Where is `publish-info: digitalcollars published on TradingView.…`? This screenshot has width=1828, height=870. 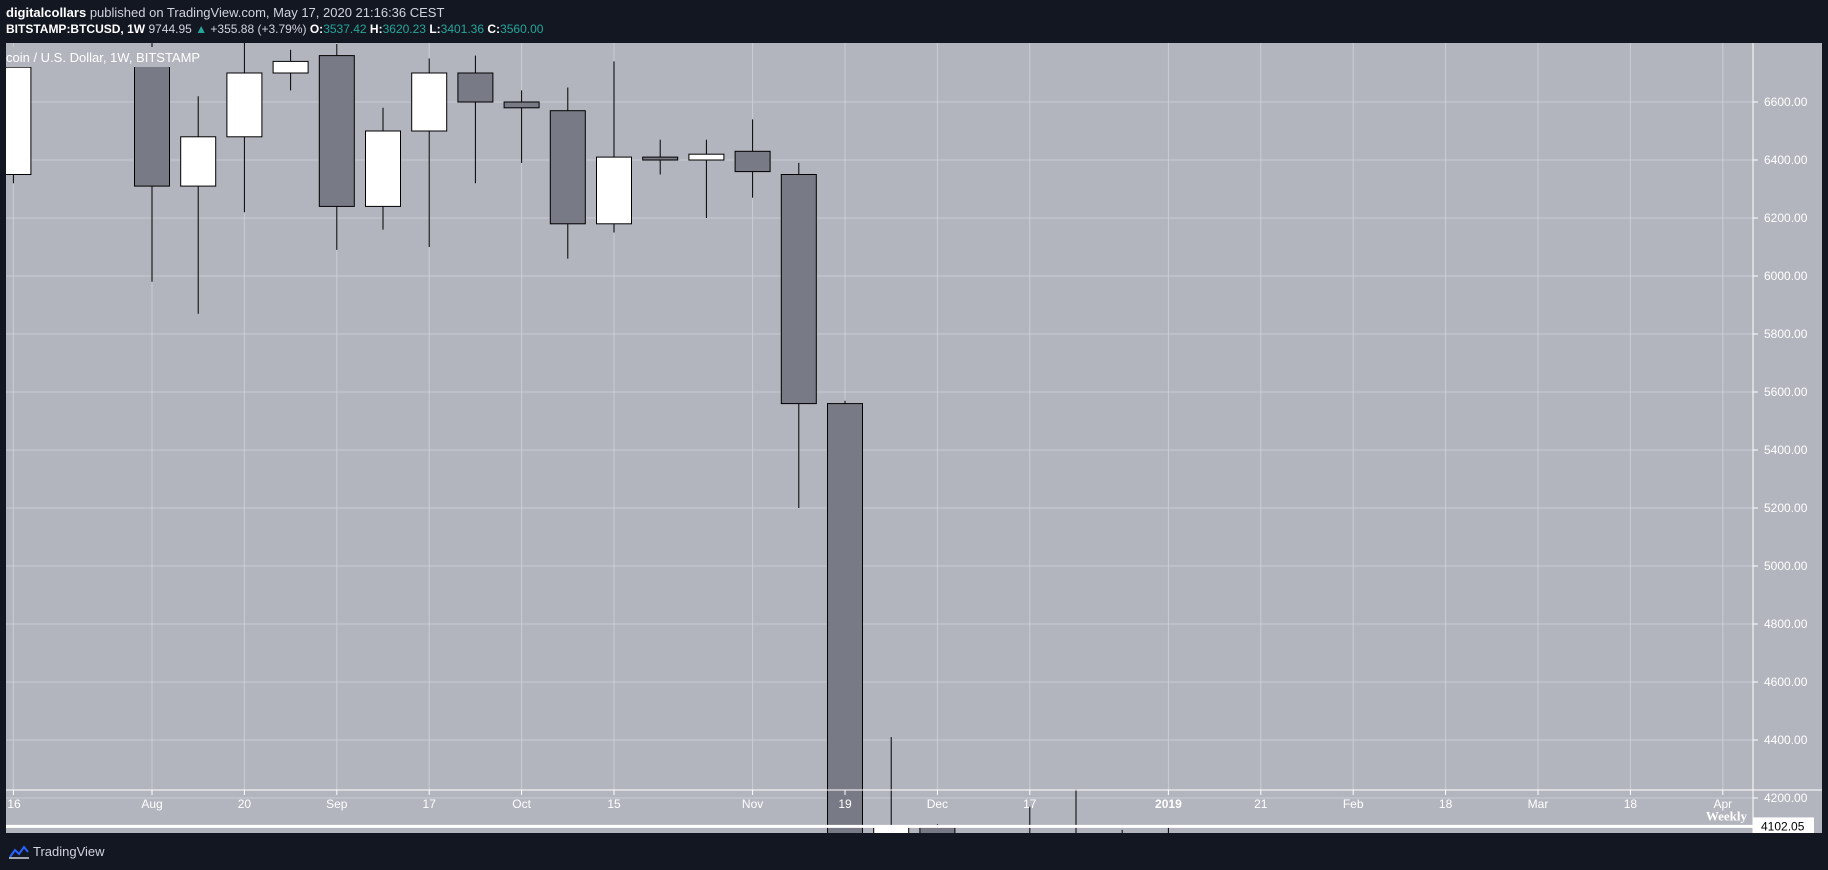 publish-info: digitalcollars published on TradingView.… is located at coordinates (225, 12).